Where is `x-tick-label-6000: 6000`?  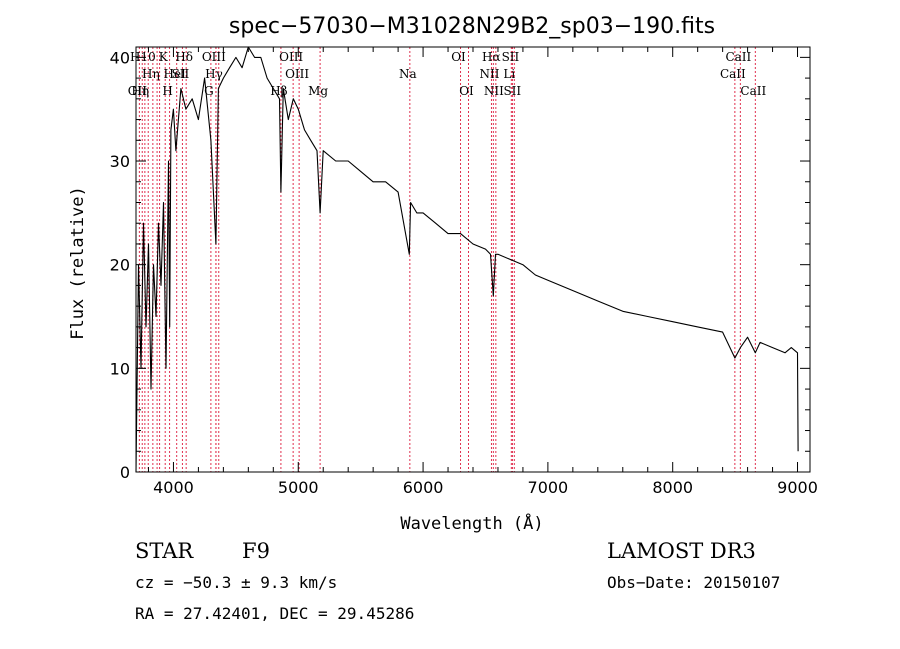
x-tick-label-6000: 6000 is located at coordinates (423, 487).